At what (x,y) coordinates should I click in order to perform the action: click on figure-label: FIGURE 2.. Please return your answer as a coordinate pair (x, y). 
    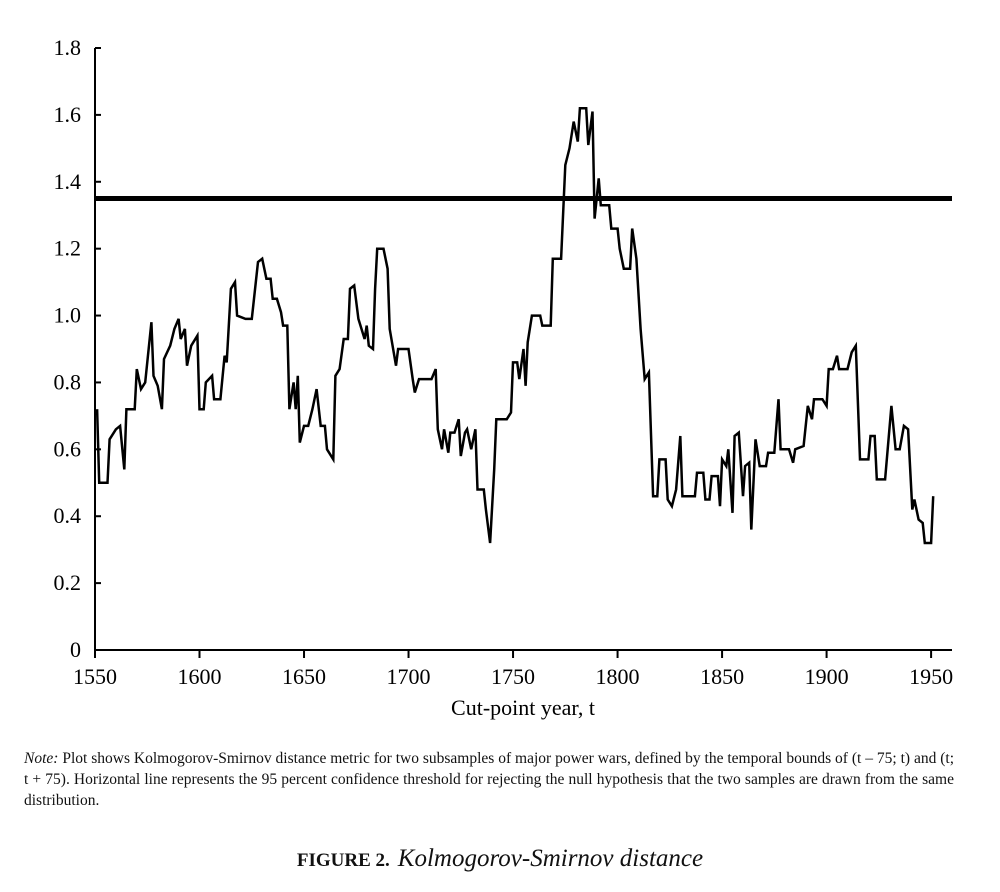
    Looking at the image, I should click on (343, 860).